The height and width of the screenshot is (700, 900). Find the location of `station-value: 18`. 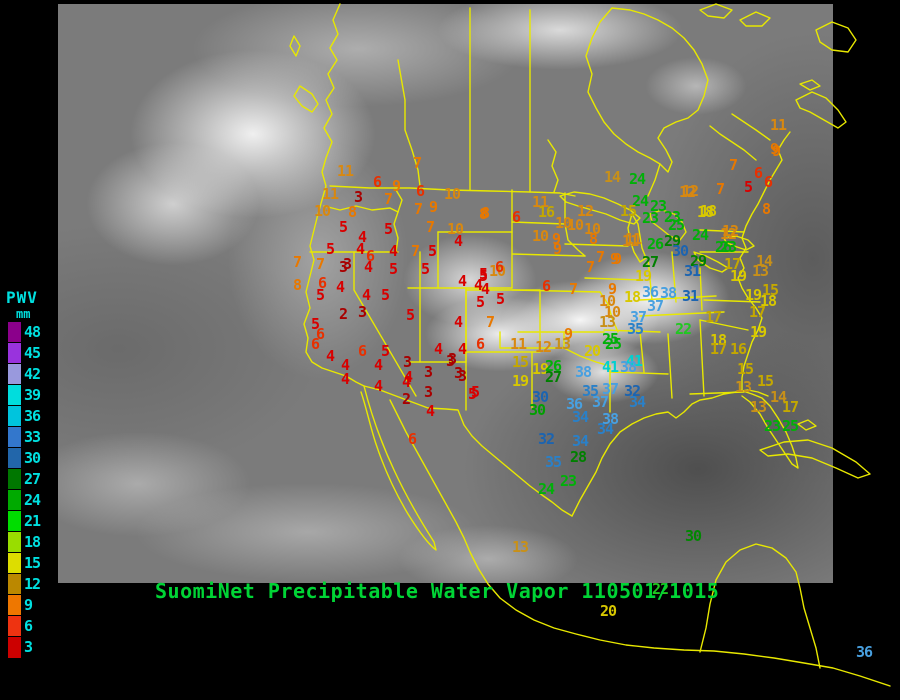

station-value: 18 is located at coordinates (708, 210).